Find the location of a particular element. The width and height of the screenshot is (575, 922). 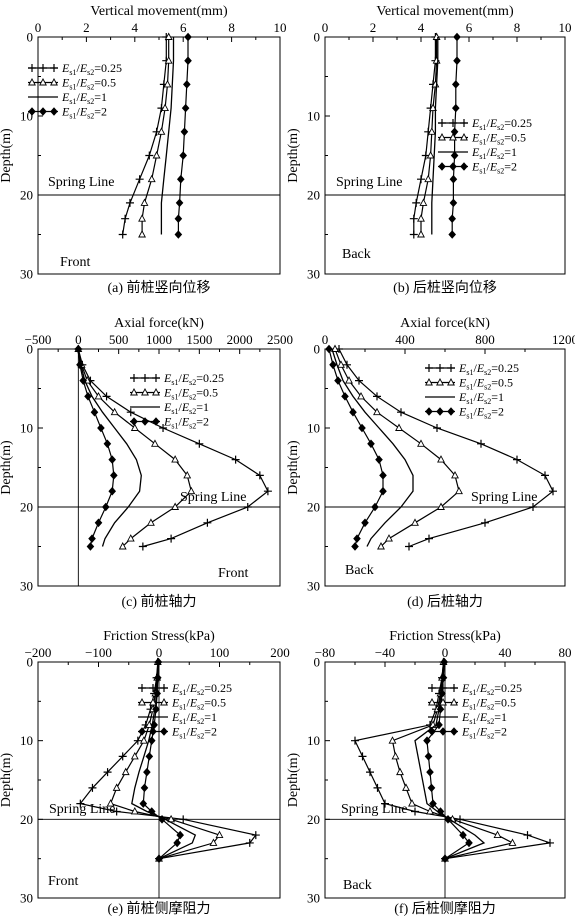

x-tick-label: 2 is located at coordinates (373, 27).